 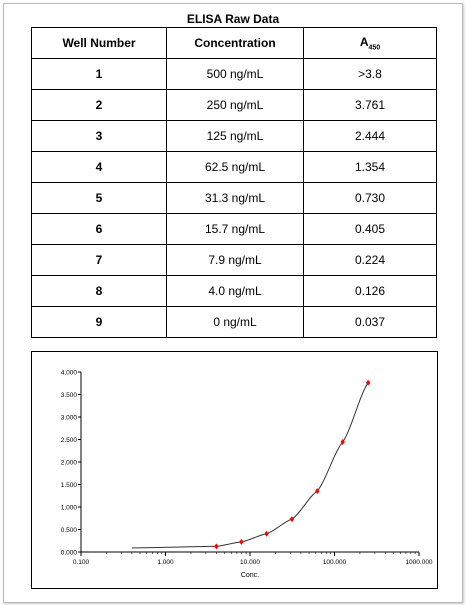 I want to click on concentration-cell: 4.0 ng/mL, so click(x=235, y=291).